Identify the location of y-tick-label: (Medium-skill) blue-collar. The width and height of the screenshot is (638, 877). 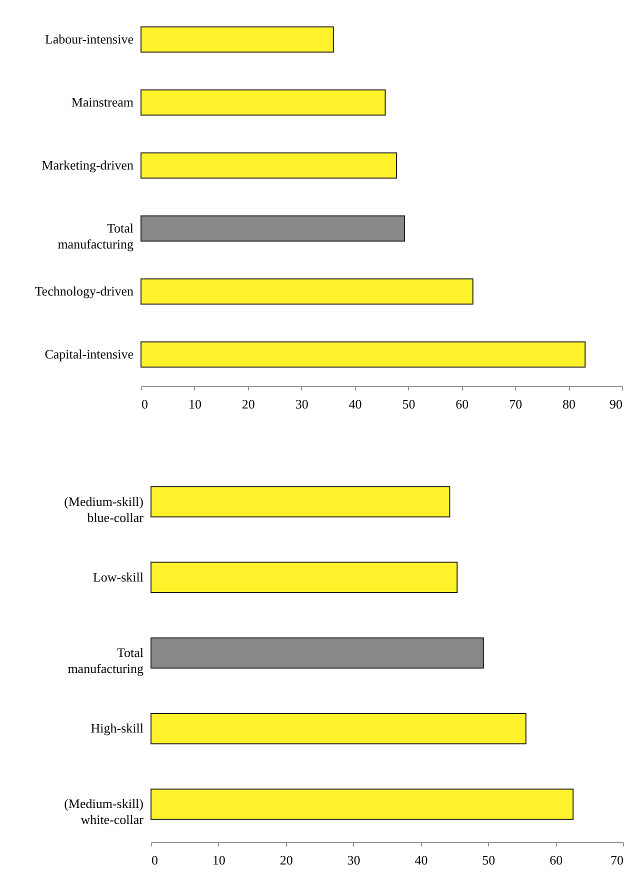
(104, 509).